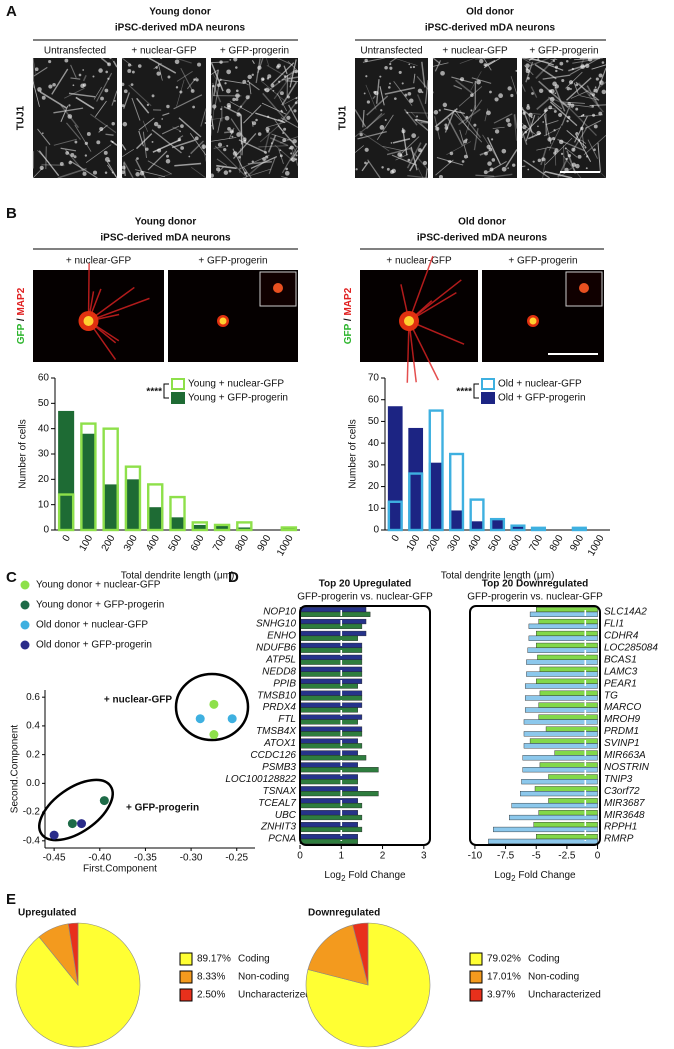  Describe the element at coordinates (564, 117) in the screenshot. I see `micrograph` at that location.